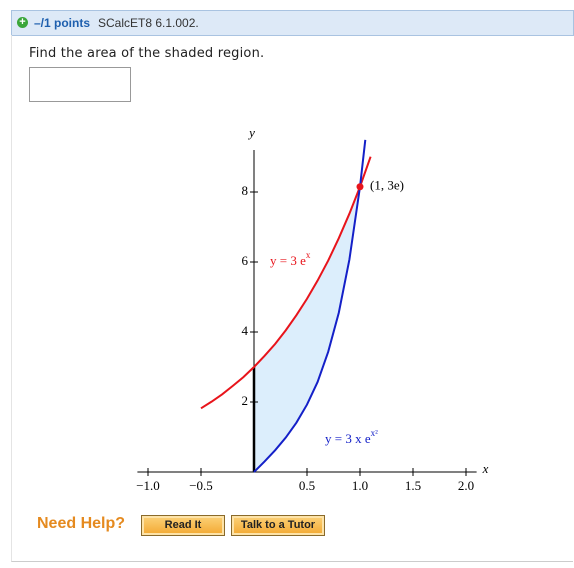  Describe the element at coordinates (80, 84) in the screenshot. I see `answer-input` at that location.